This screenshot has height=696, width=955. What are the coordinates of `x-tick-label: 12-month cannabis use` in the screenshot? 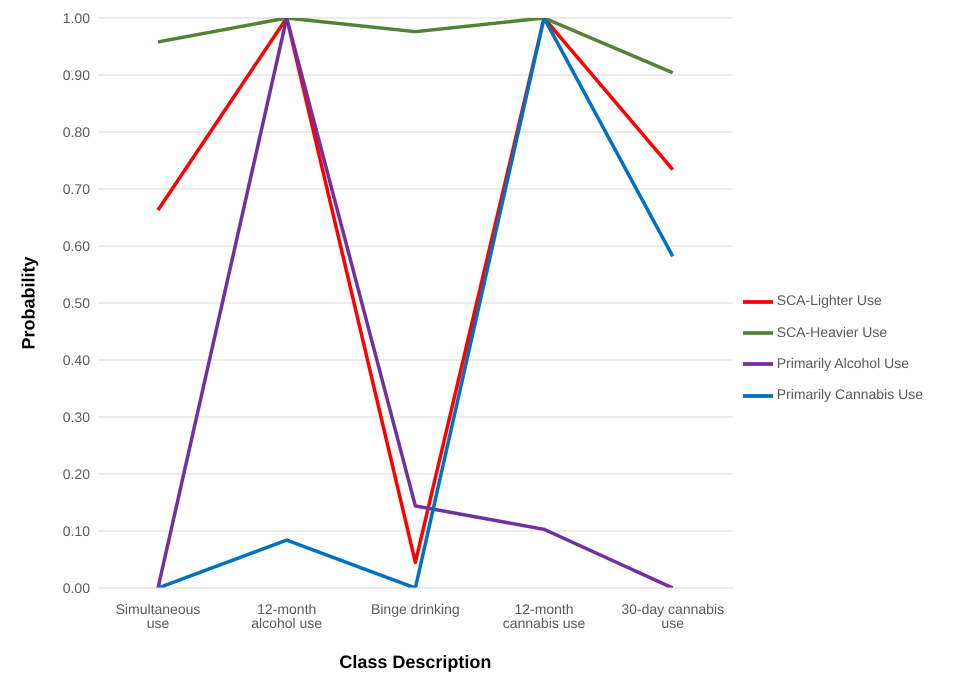 It's located at (544, 615).